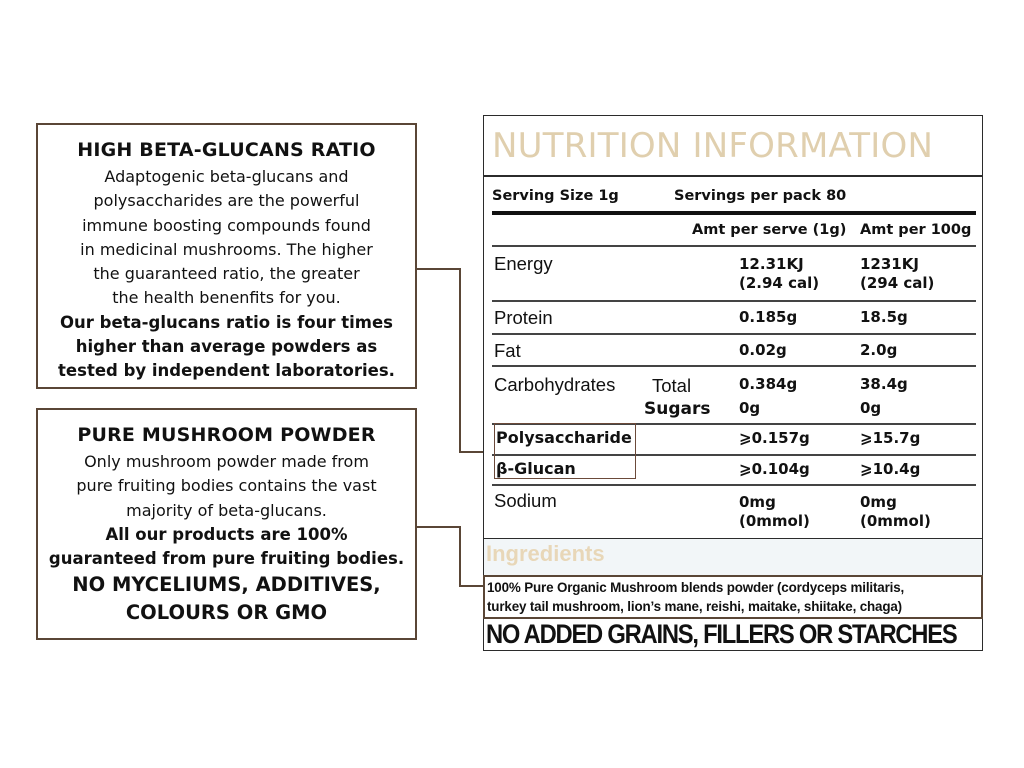  What do you see at coordinates (677, 409) in the screenshot?
I see `carbs-sugars-label: Sugars` at bounding box center [677, 409].